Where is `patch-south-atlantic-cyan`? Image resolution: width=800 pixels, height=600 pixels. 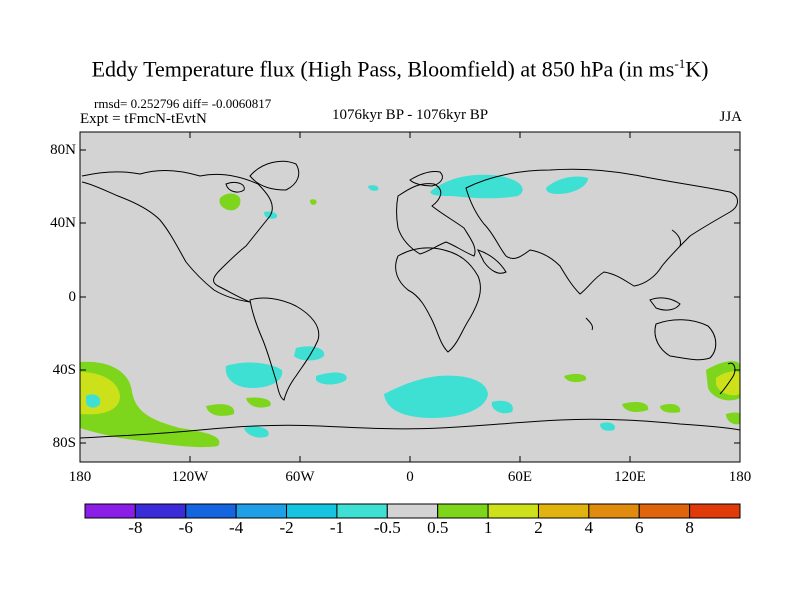 patch-south-atlantic-cyan is located at coordinates (254, 375).